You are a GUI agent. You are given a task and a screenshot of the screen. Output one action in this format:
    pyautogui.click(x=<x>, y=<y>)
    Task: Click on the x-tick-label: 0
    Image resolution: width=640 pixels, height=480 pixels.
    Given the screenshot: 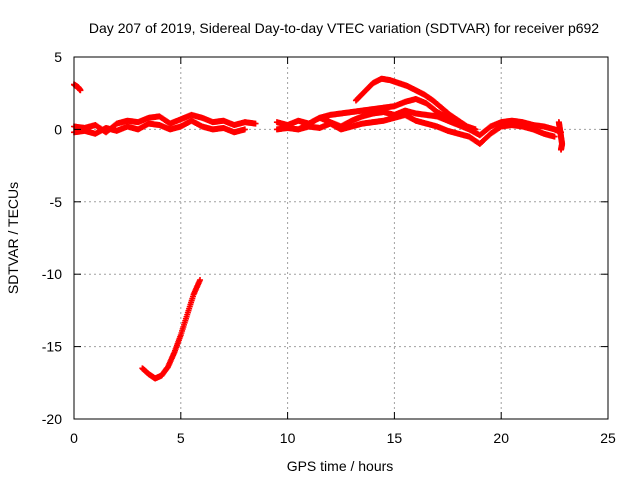 What is the action you would take?
    pyautogui.click(x=74, y=438)
    